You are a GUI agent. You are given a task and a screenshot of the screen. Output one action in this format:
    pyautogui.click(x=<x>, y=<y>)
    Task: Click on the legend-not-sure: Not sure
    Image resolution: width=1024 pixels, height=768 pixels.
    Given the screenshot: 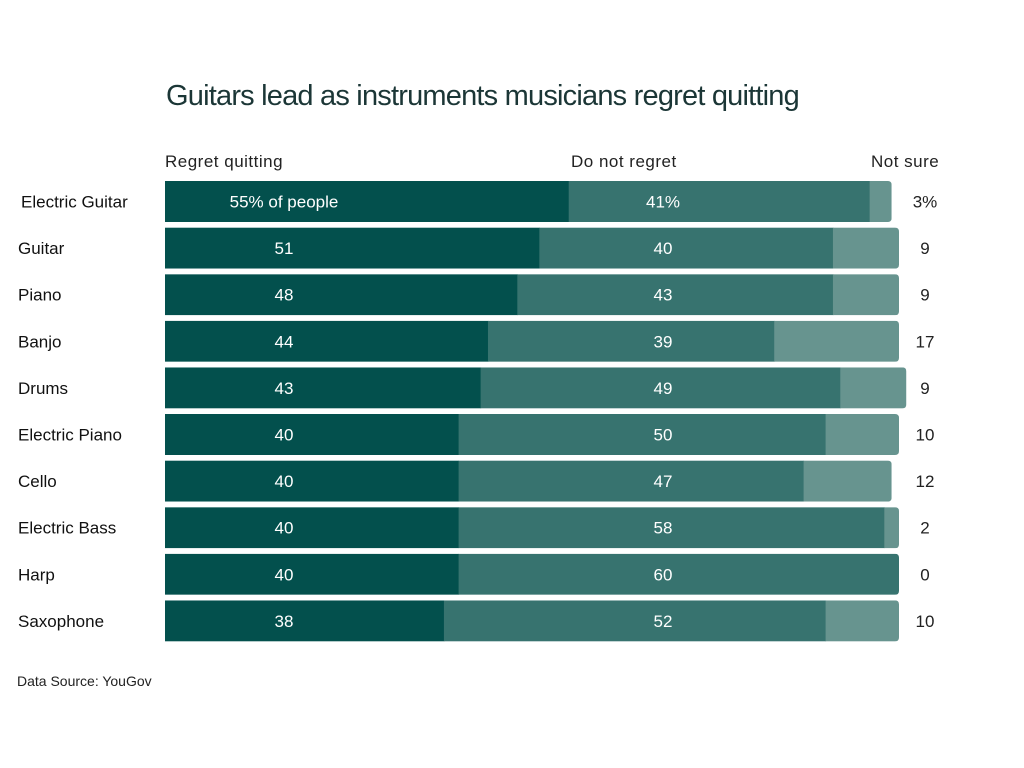 What is the action you would take?
    pyautogui.click(x=905, y=161)
    